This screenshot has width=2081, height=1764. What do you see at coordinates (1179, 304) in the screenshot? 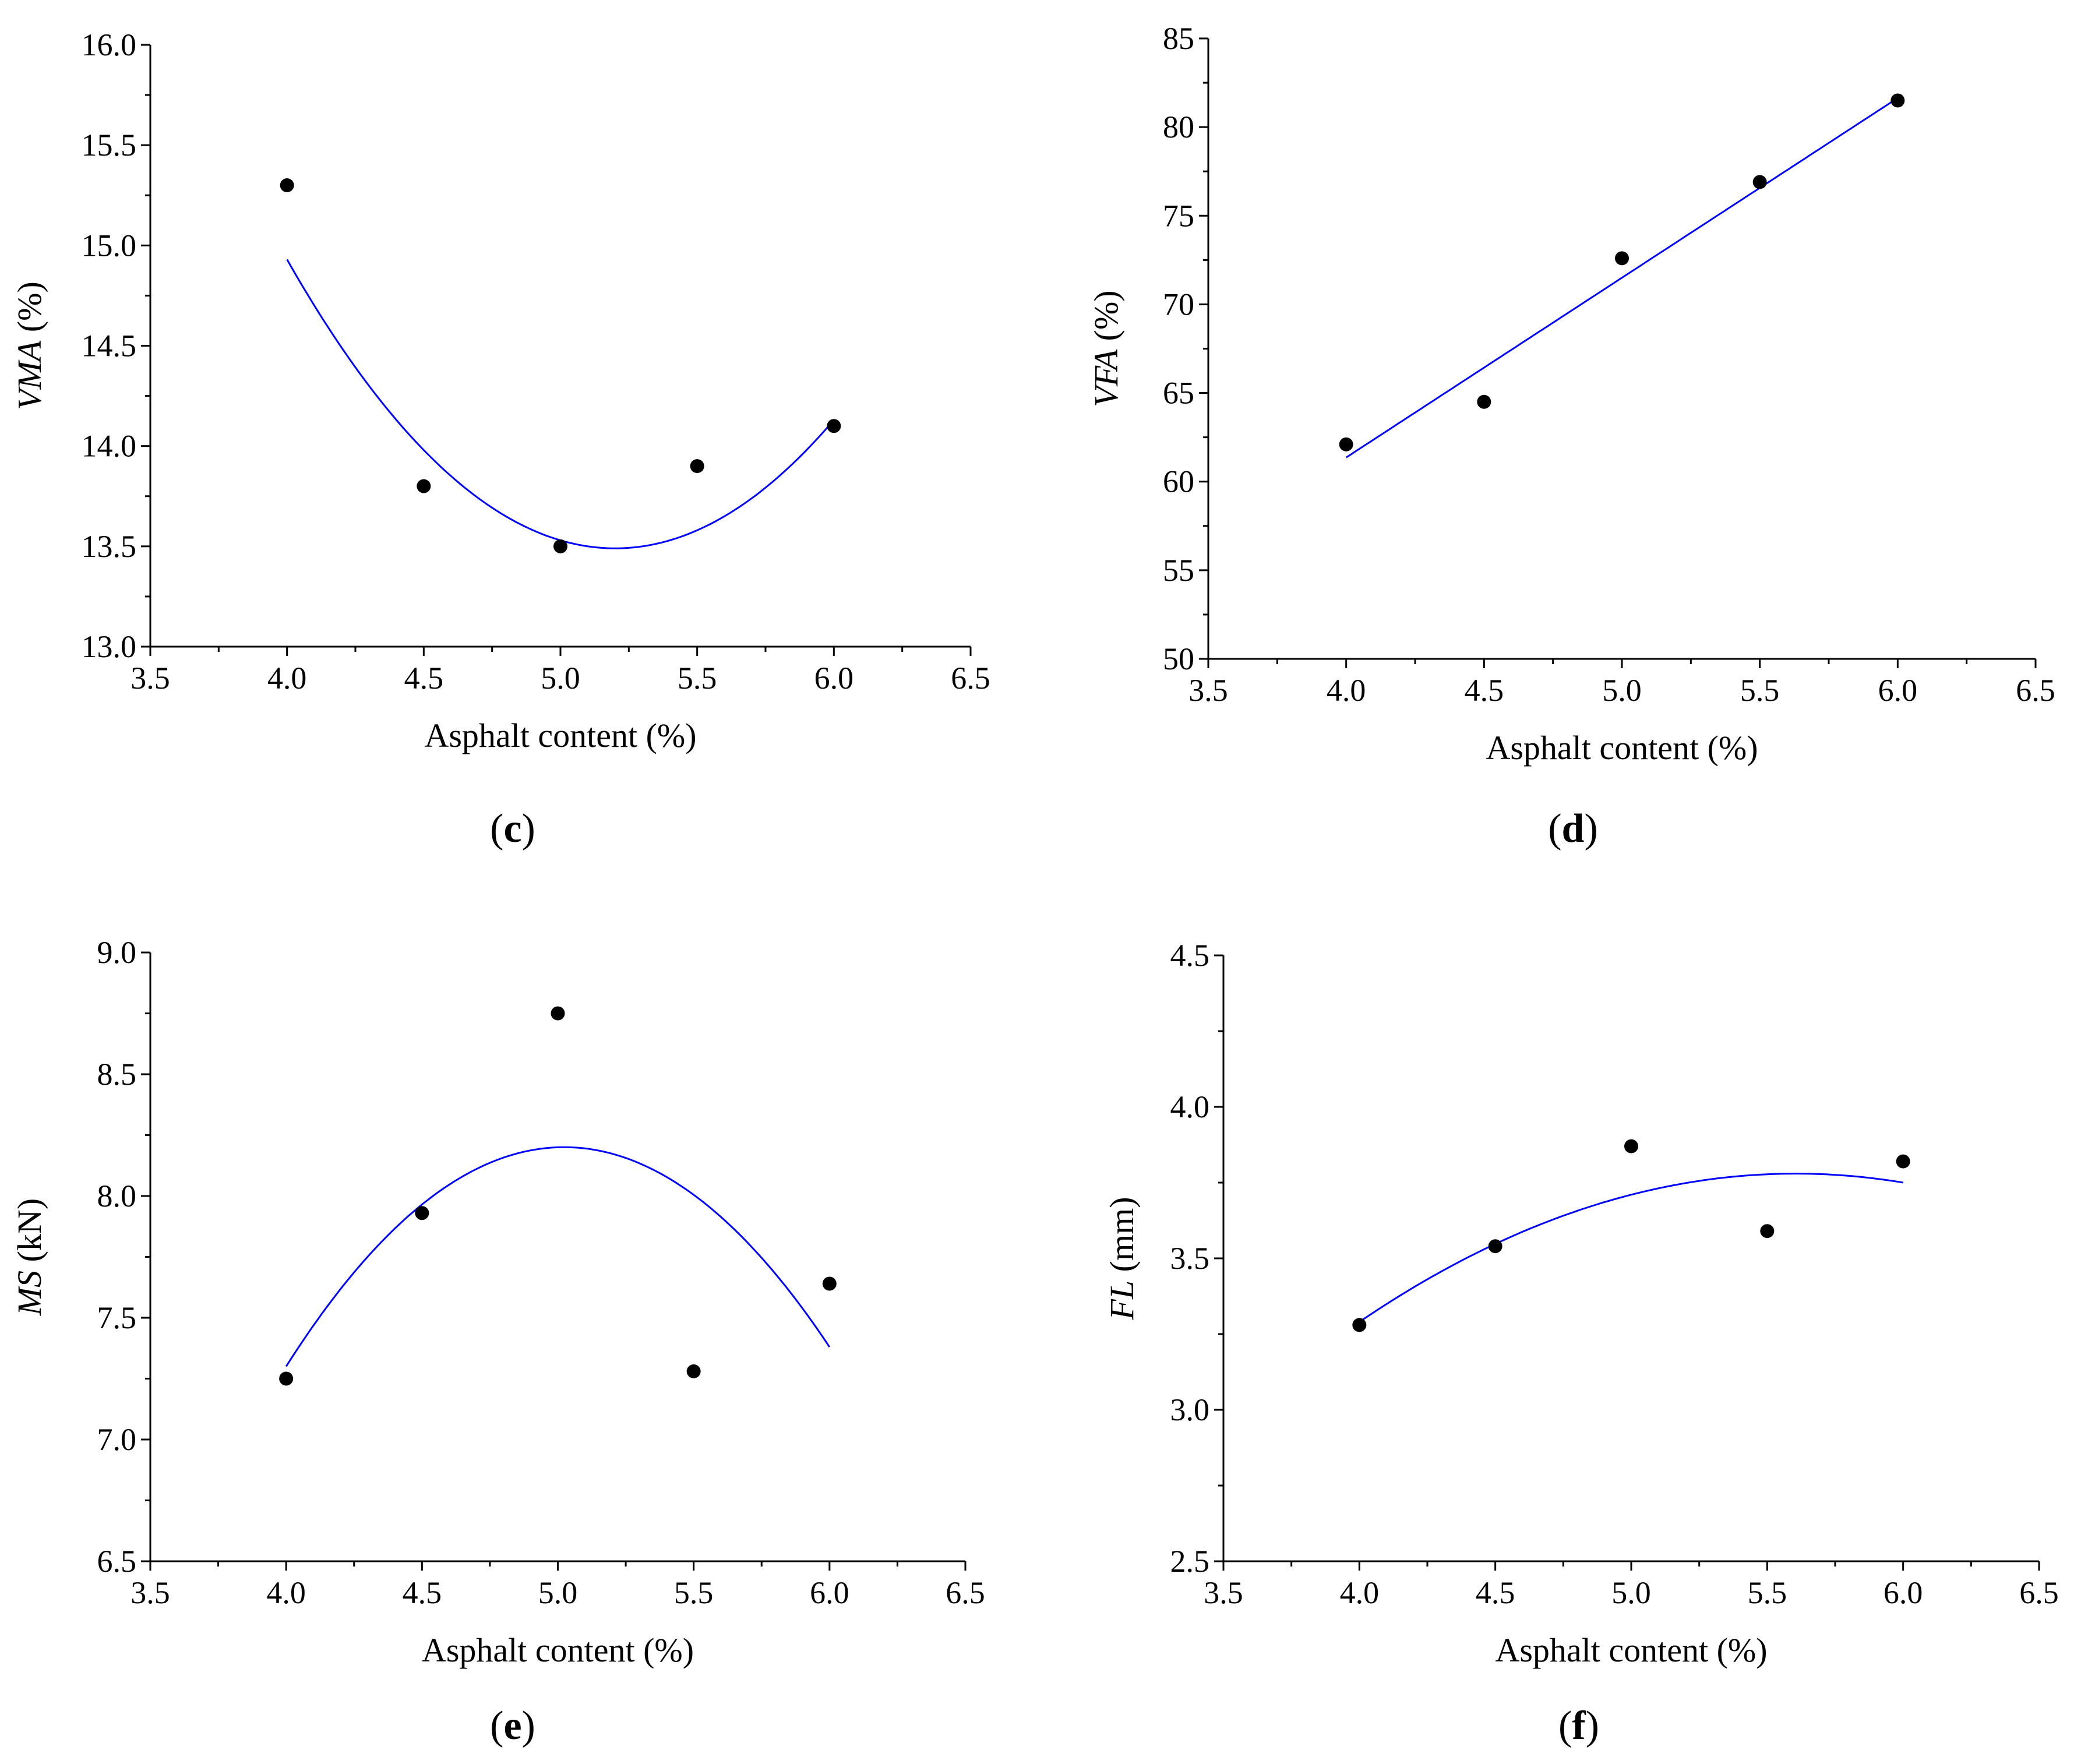
I see `y-tick-label: 70` at bounding box center [1179, 304].